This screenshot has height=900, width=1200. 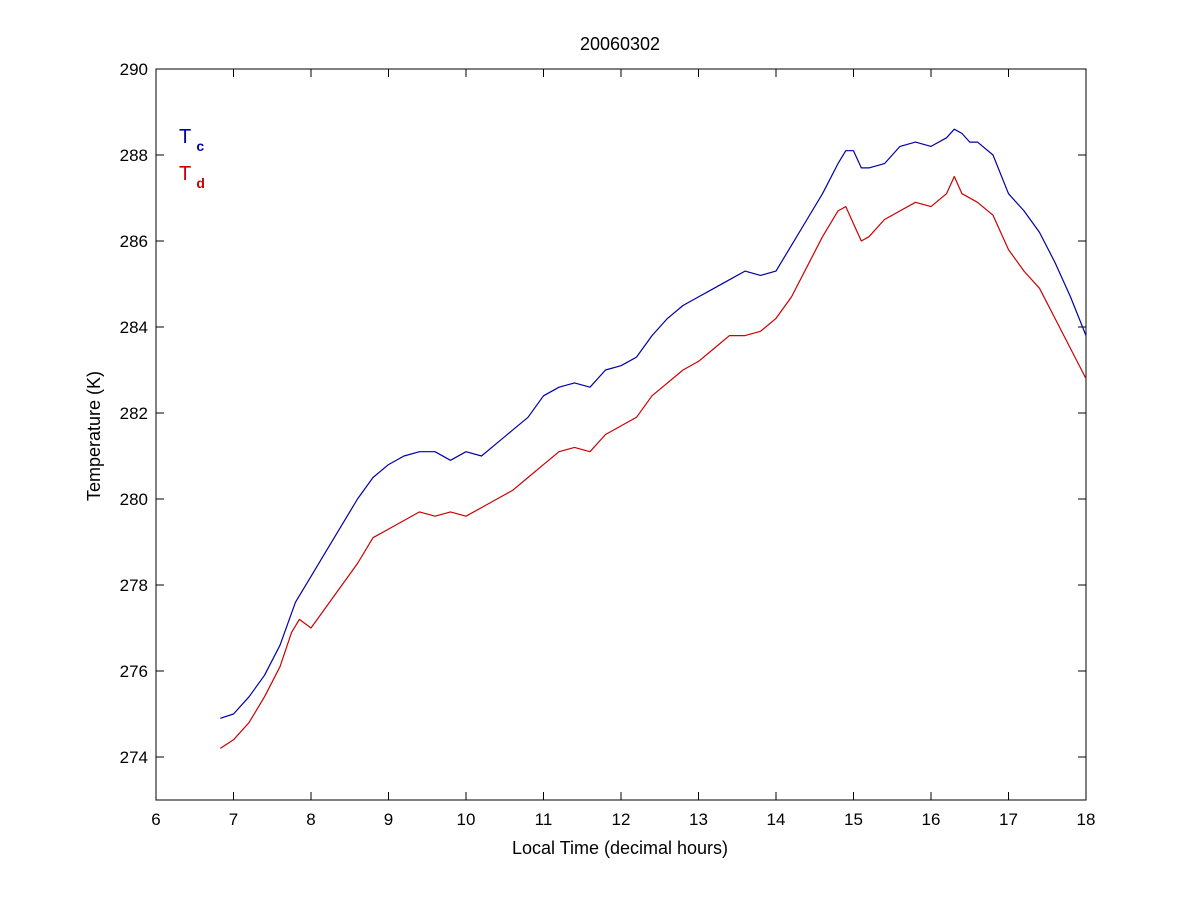 I want to click on x-tick-label: 7, so click(x=233, y=819).